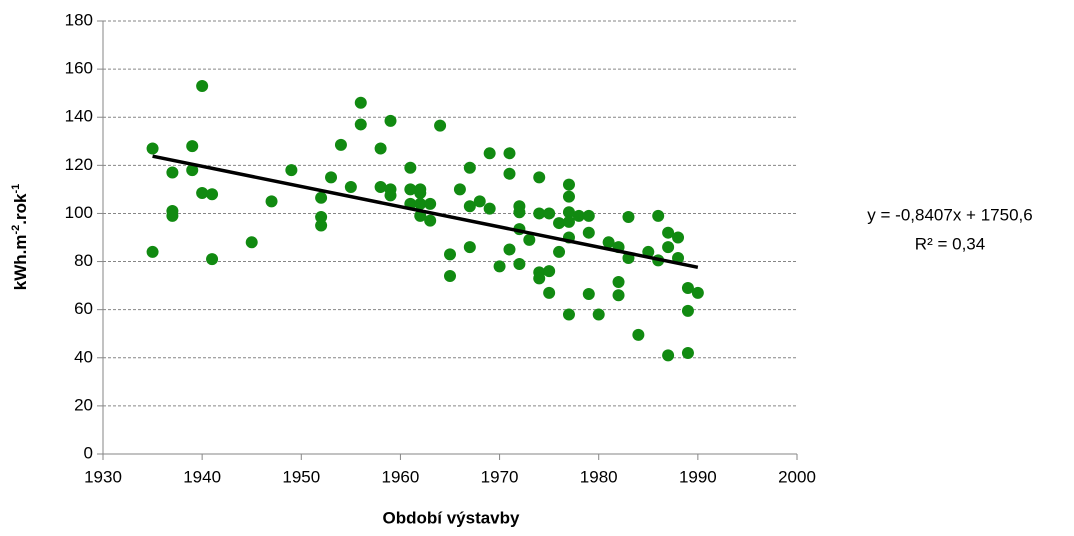  Describe the element at coordinates (698, 476) in the screenshot. I see `x-tick-label: 1990` at that location.